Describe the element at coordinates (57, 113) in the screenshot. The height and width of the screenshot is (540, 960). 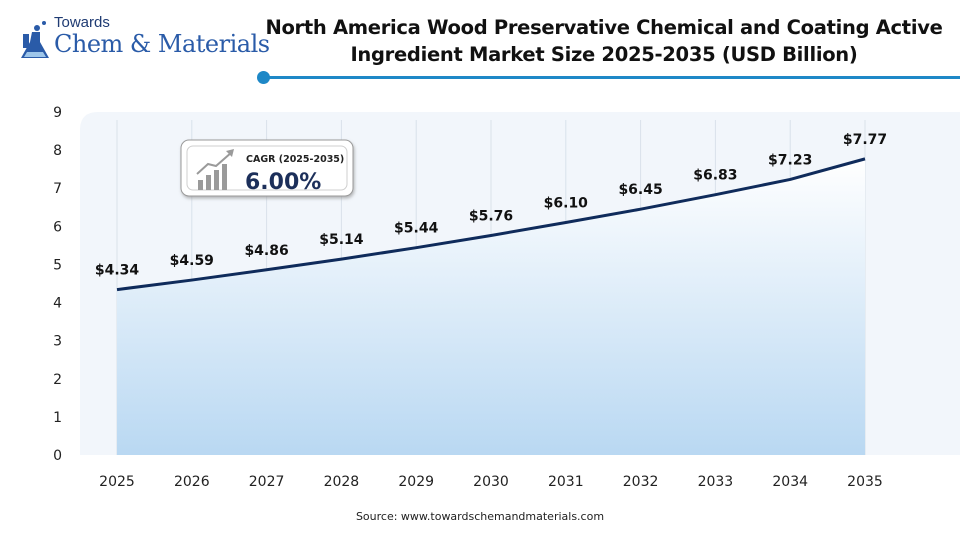
I see `y-tick-label: 9` at that location.